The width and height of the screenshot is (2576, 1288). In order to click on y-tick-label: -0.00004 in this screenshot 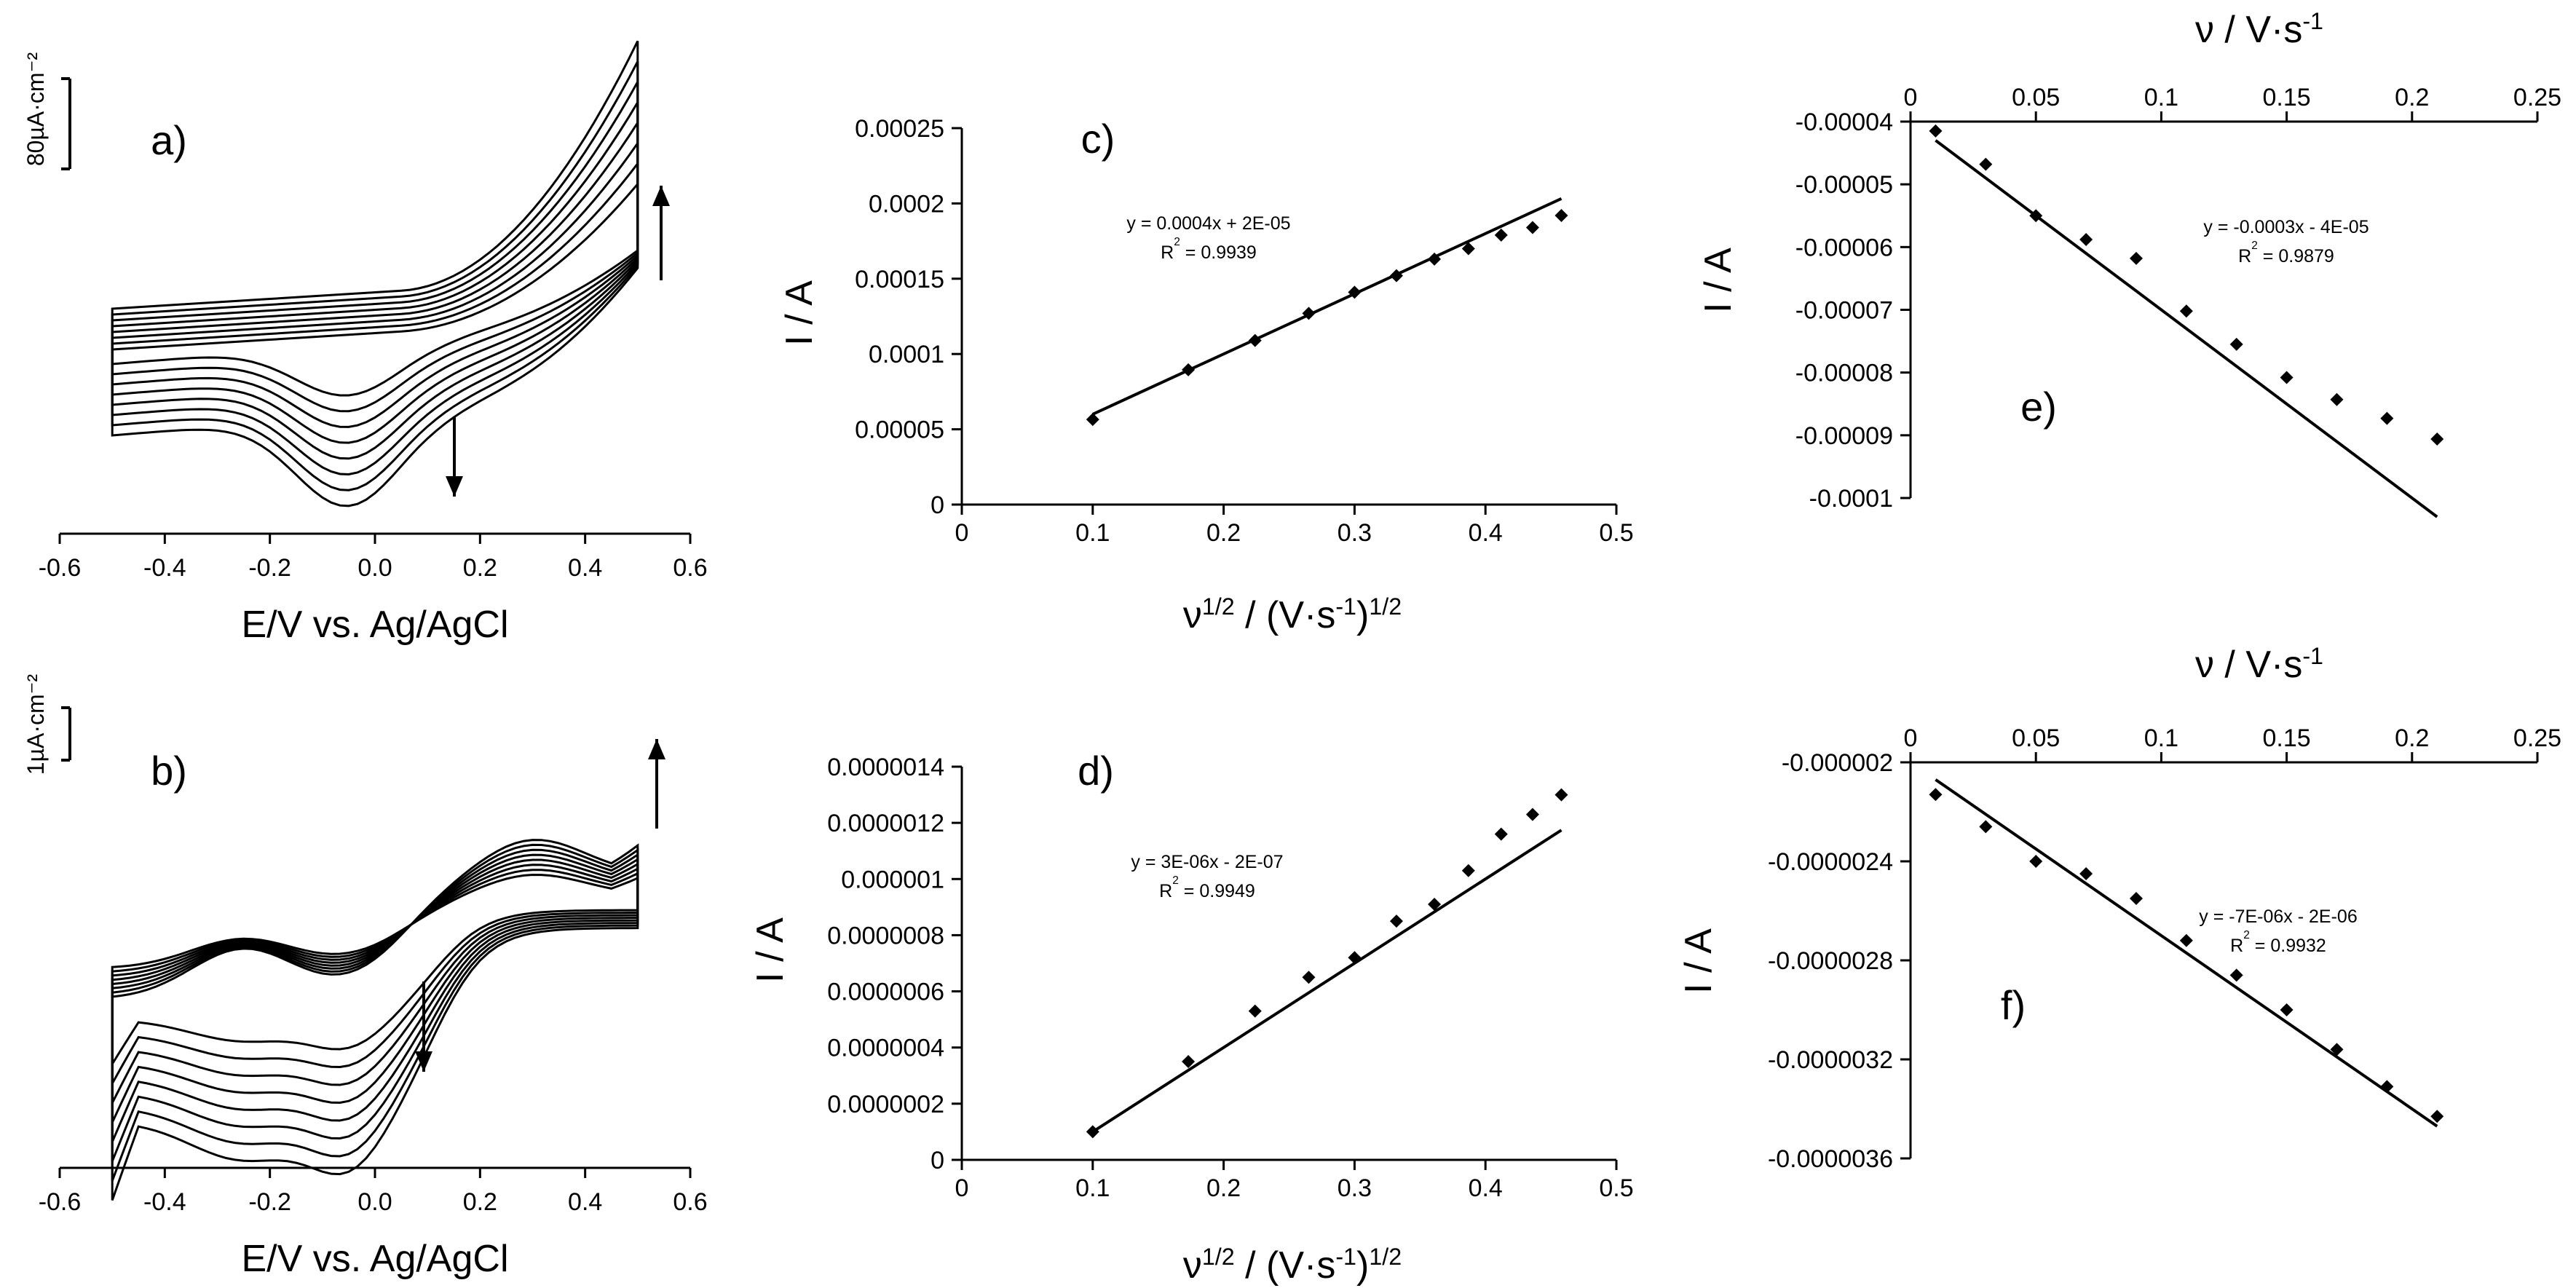, I will do `click(1844, 122)`.